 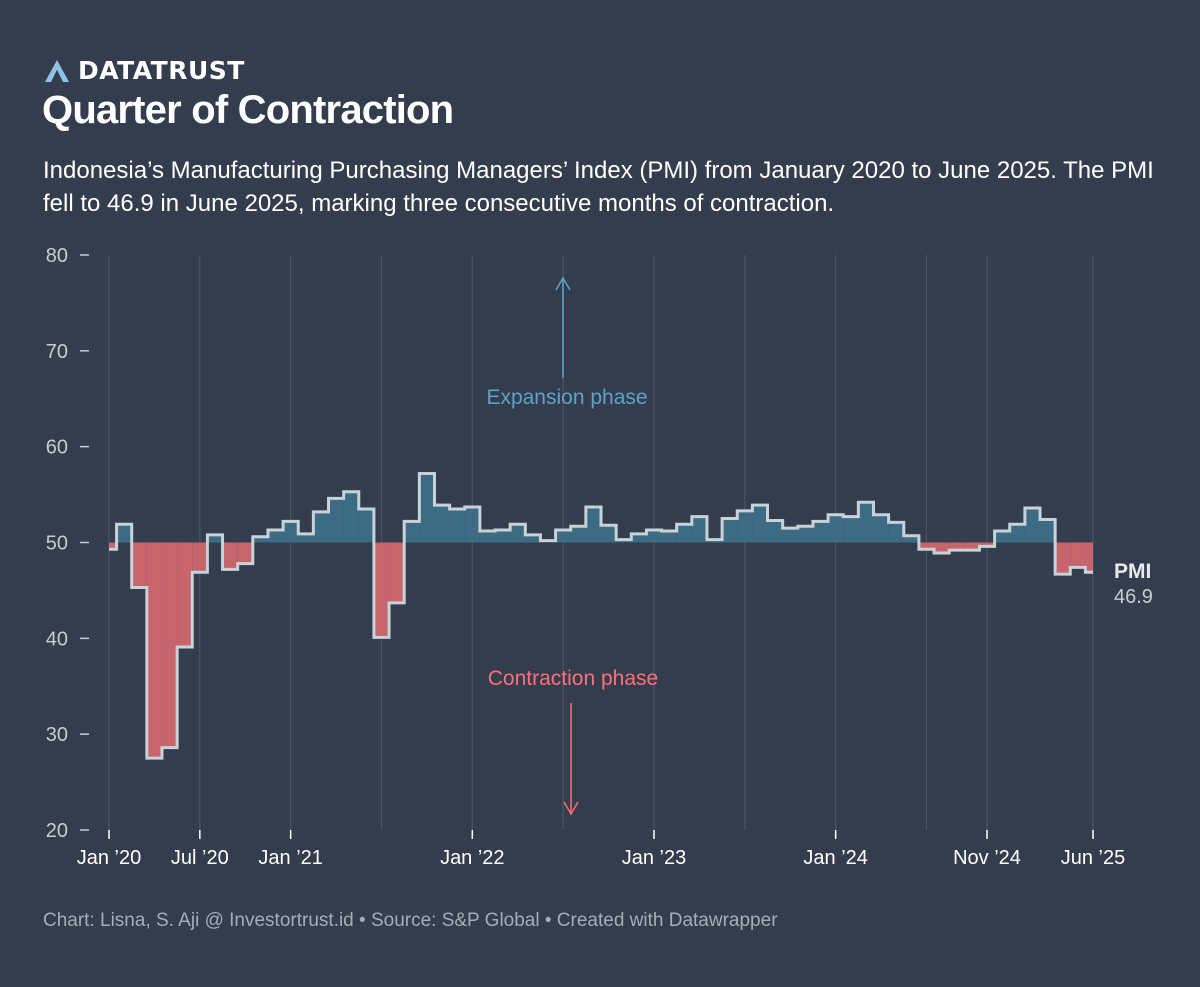 What do you see at coordinates (57, 831) in the screenshot?
I see `y-tick-label: 20` at bounding box center [57, 831].